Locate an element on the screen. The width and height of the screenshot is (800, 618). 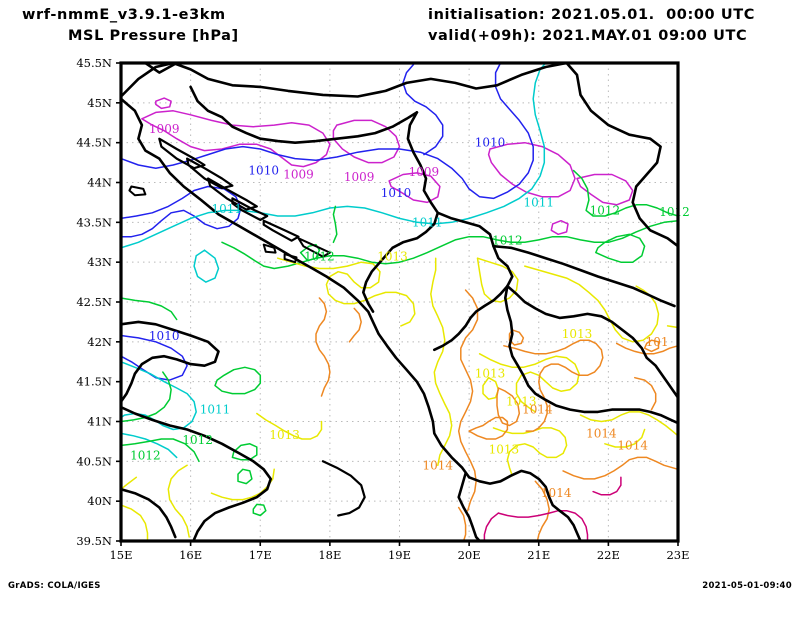
svg-text: 43.5N is located at coordinates (94, 222).